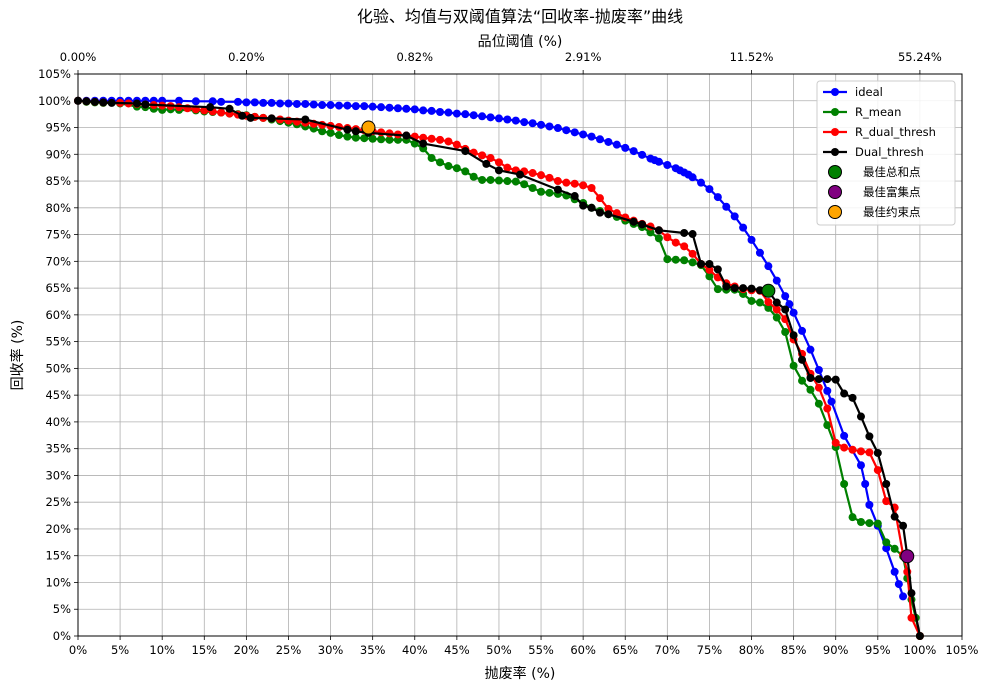 The width and height of the screenshot is (989, 694). I want to click on y-tick-label: 0%, so click(62, 636).